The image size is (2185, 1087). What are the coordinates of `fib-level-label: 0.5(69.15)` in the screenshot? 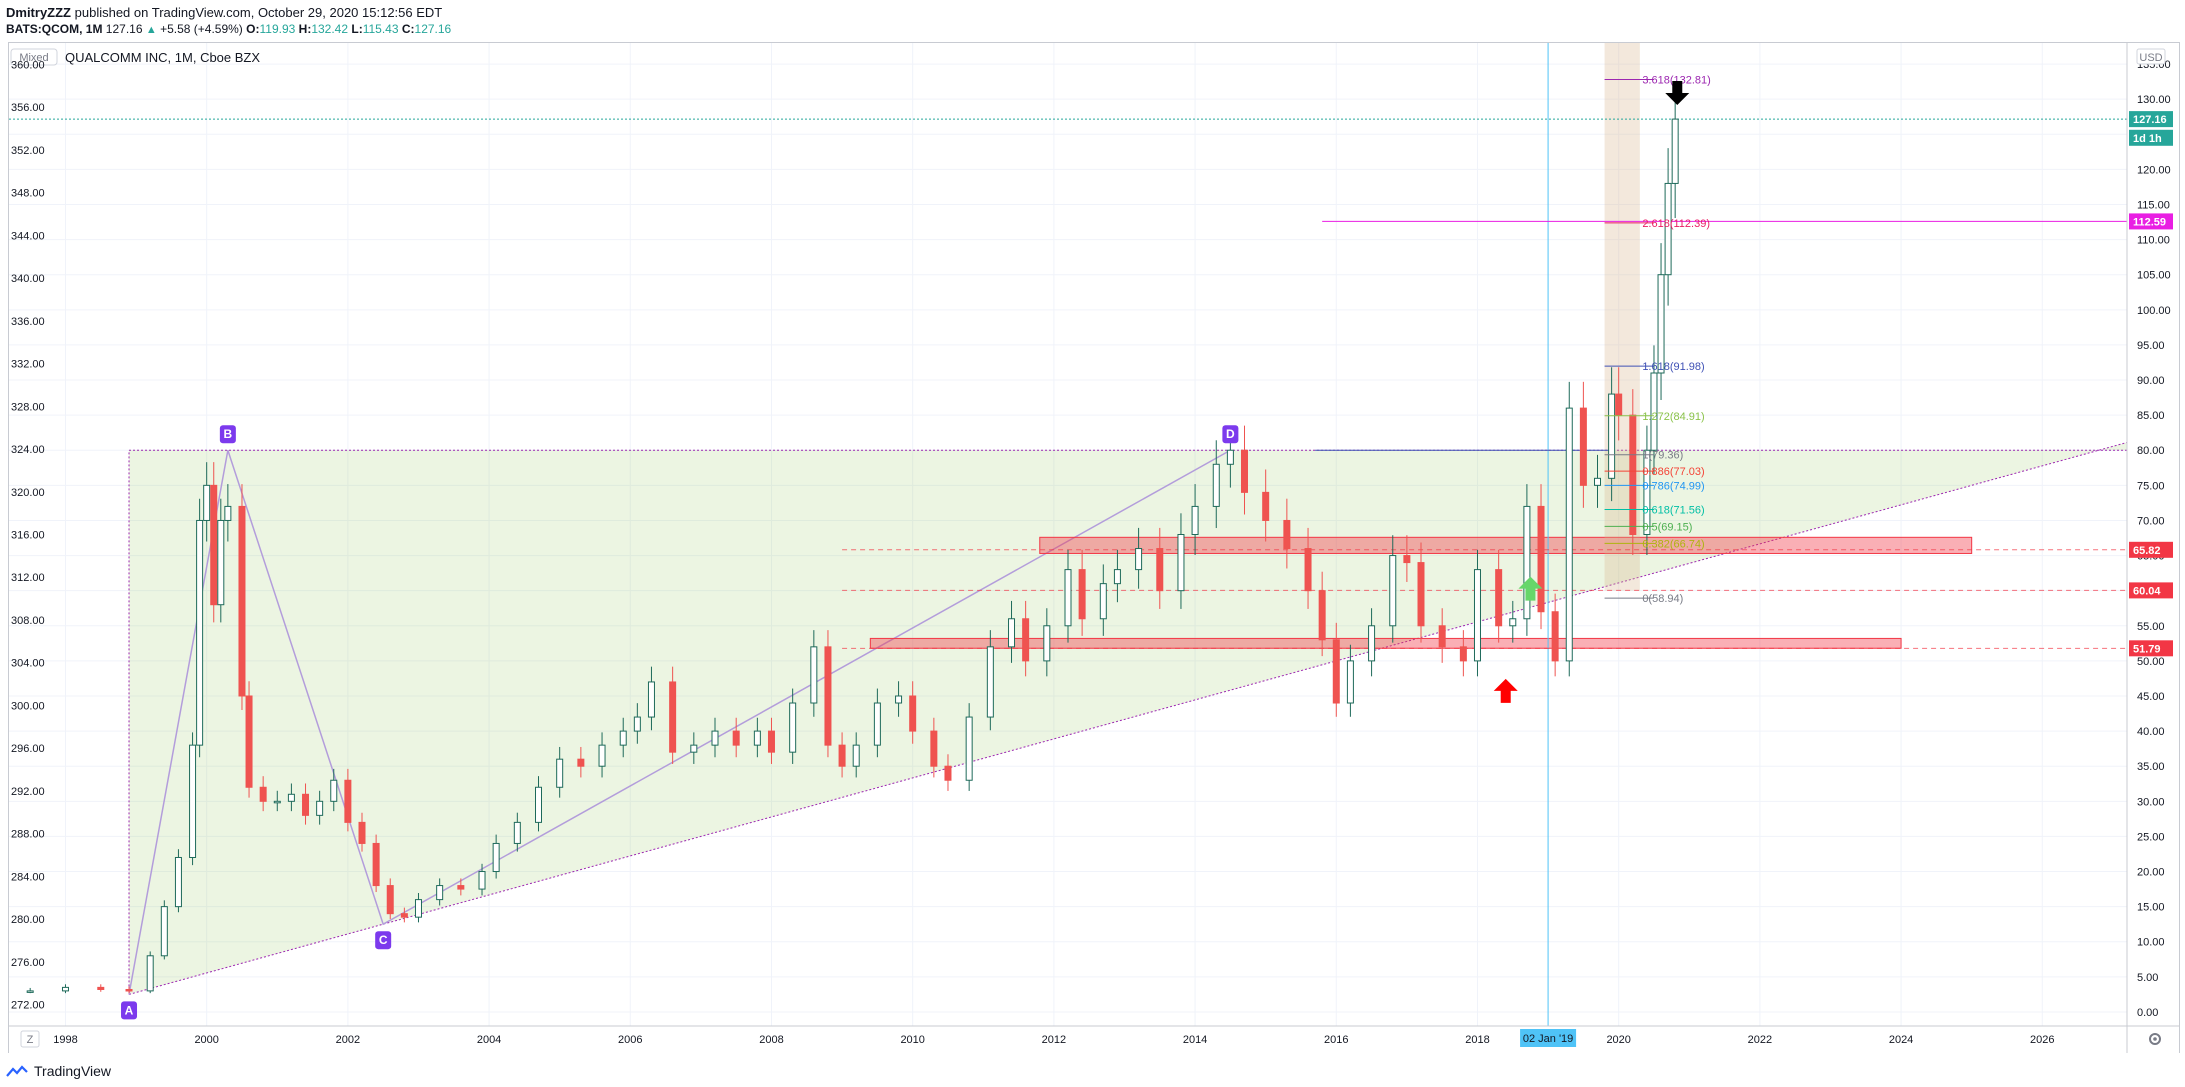 It's located at (1667, 527).